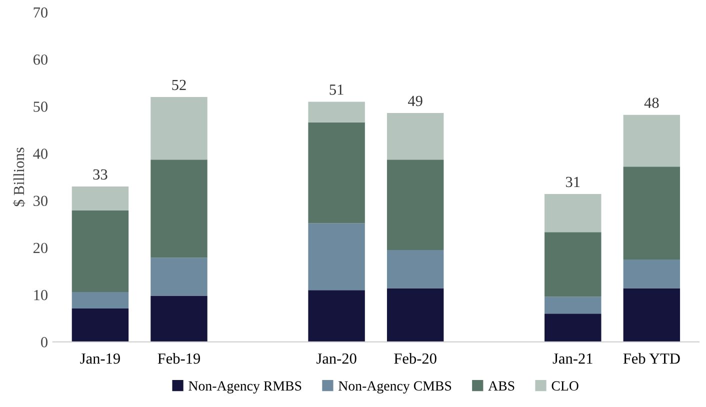 This screenshot has width=706, height=407. Describe the element at coordinates (40, 59) in the screenshot. I see `y-tick-label: 60` at that location.